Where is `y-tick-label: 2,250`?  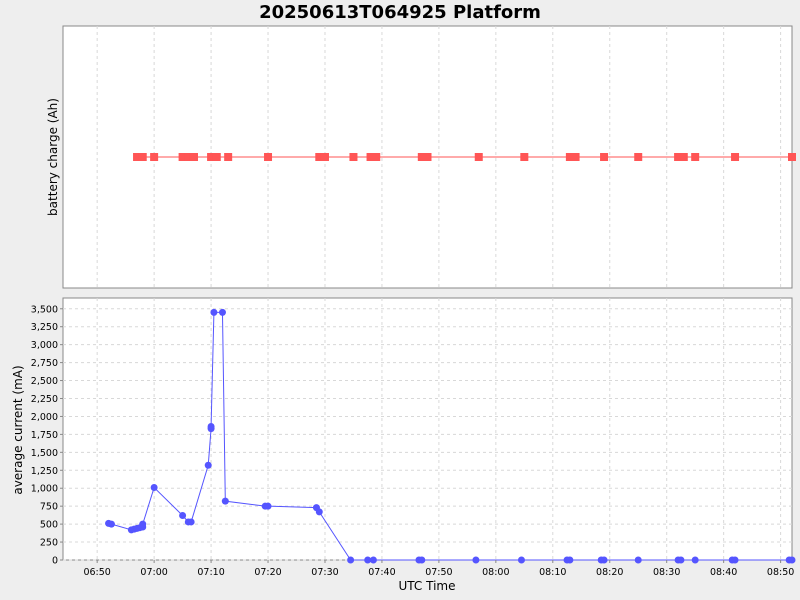
y-tick-label: 2,250 is located at coordinates (44, 399).